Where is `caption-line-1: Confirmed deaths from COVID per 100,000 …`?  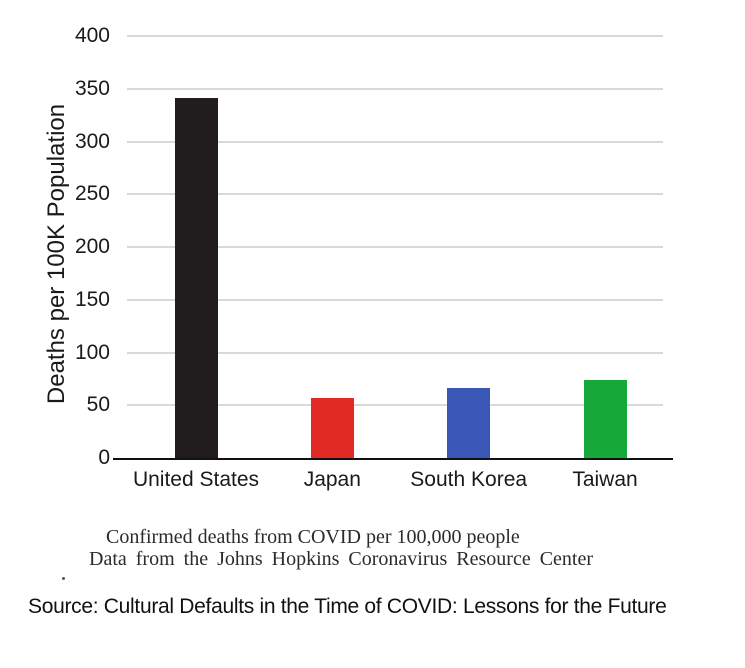
caption-line-1: Confirmed deaths from COVID per 100,000 … is located at coordinates (313, 537).